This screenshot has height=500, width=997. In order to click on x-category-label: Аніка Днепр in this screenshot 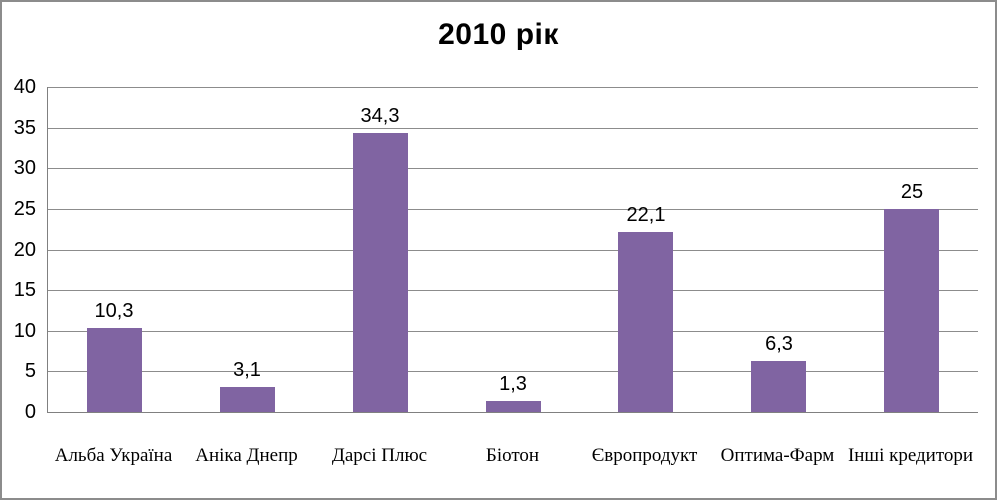, I will do `click(246, 455)`.